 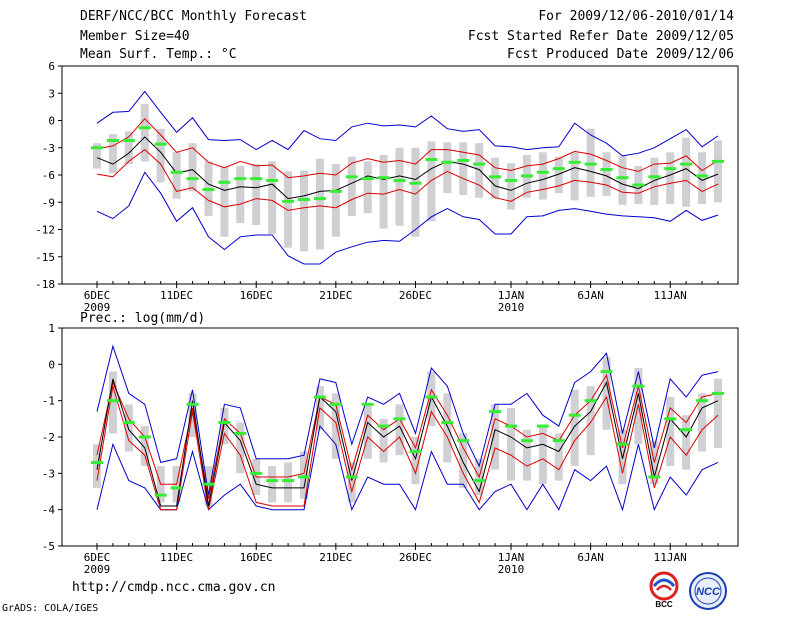 What do you see at coordinates (590, 295) in the screenshot?
I see `x-tick-label: 6JAN` at bounding box center [590, 295].